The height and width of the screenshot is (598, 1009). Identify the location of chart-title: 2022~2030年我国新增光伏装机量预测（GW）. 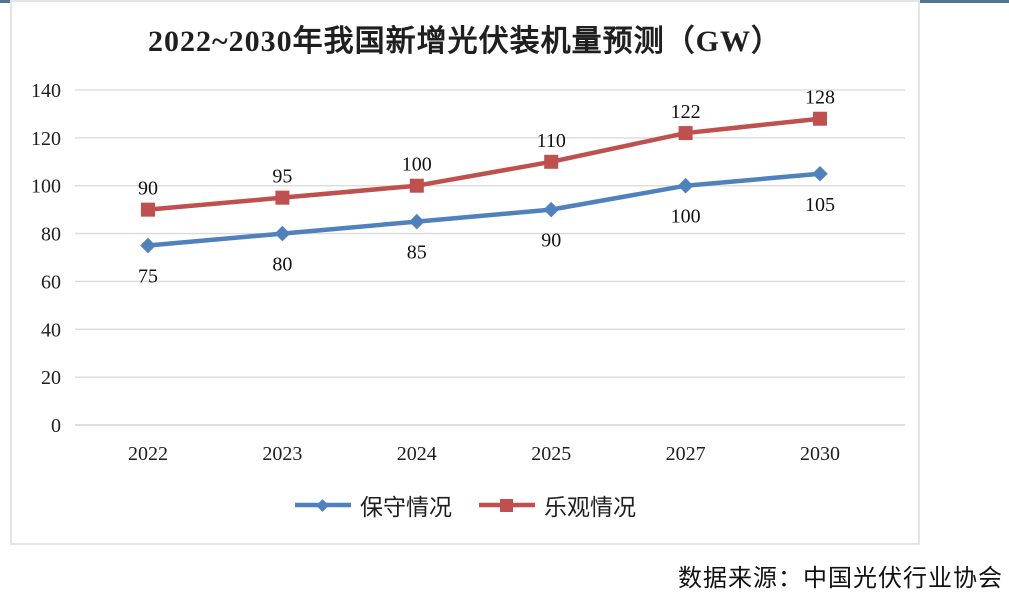
(465, 41).